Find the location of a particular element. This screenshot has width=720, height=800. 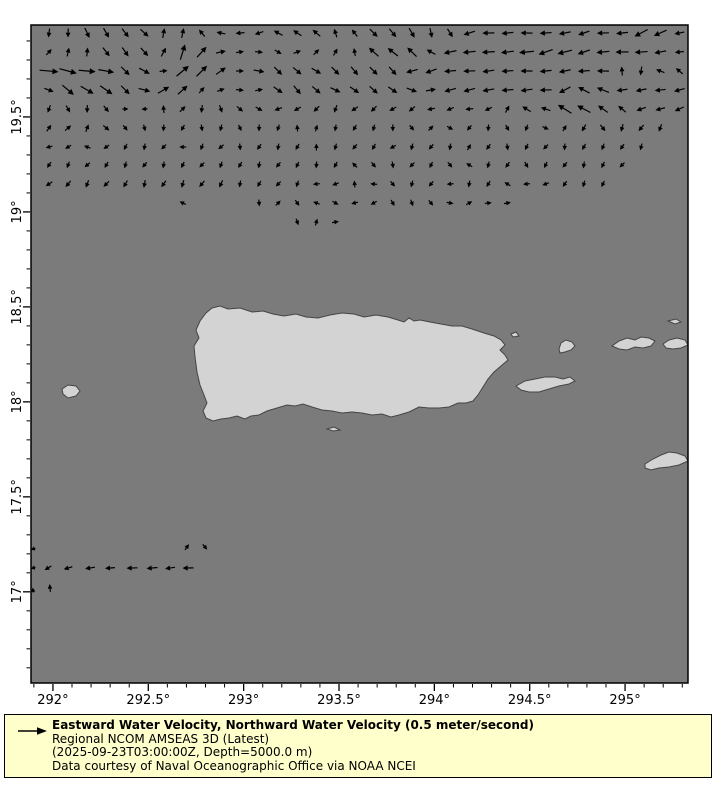

x-tick-label: 295° is located at coordinates (624, 700).